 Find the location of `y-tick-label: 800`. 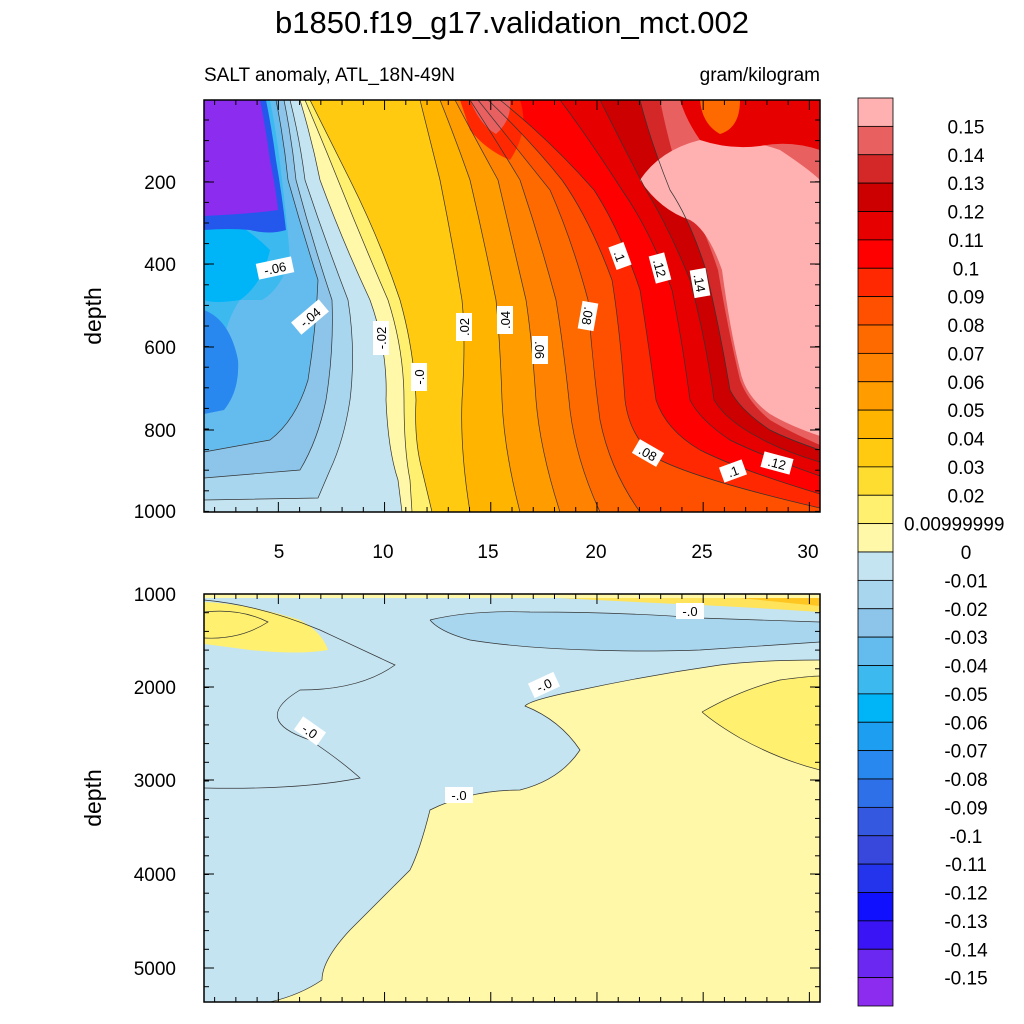

y-tick-label: 800 is located at coordinates (160, 431).